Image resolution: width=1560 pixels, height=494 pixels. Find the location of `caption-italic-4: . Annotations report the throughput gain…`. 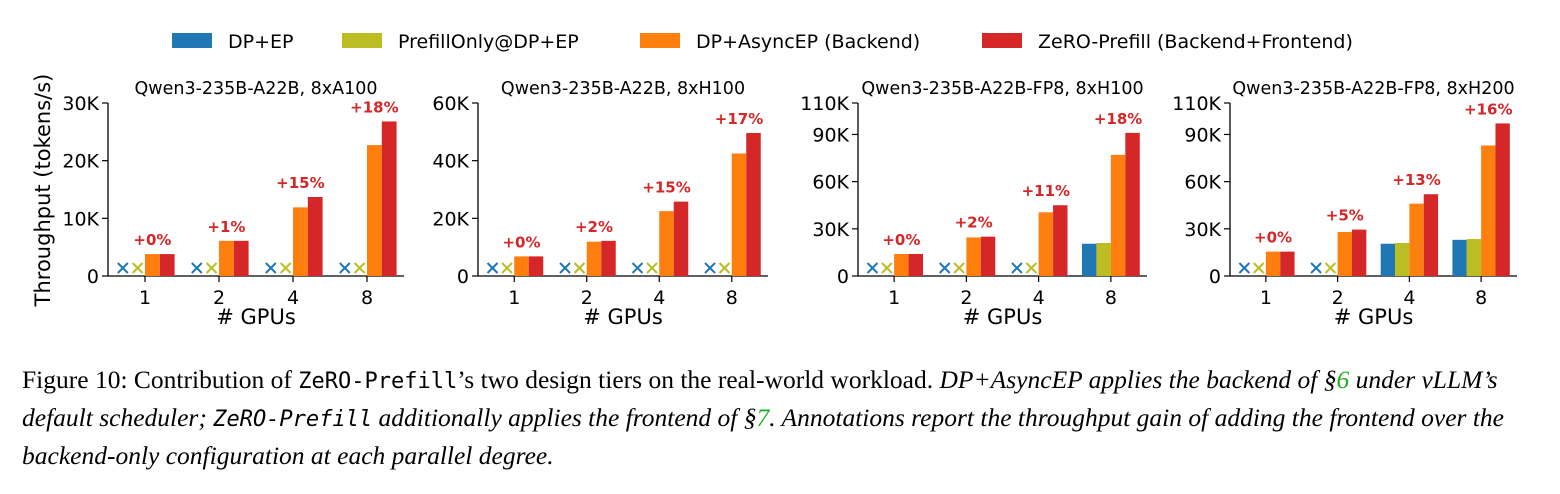

caption-italic-4: . Annotations report the throughput gain… is located at coordinates (763, 436).